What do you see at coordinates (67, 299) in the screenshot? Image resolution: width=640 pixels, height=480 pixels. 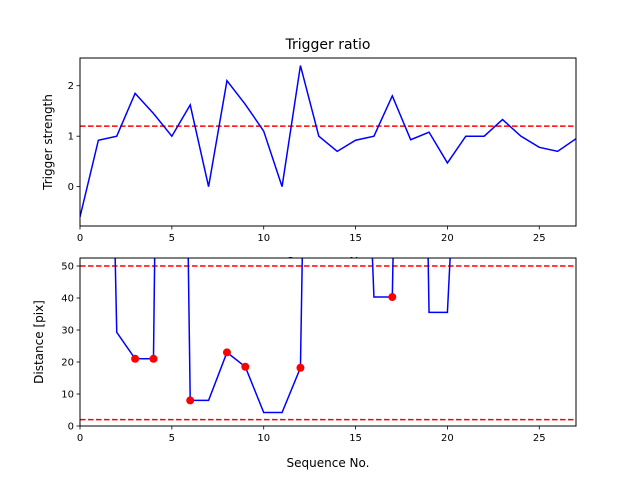 I see `y-tick-label: 40` at bounding box center [67, 299].